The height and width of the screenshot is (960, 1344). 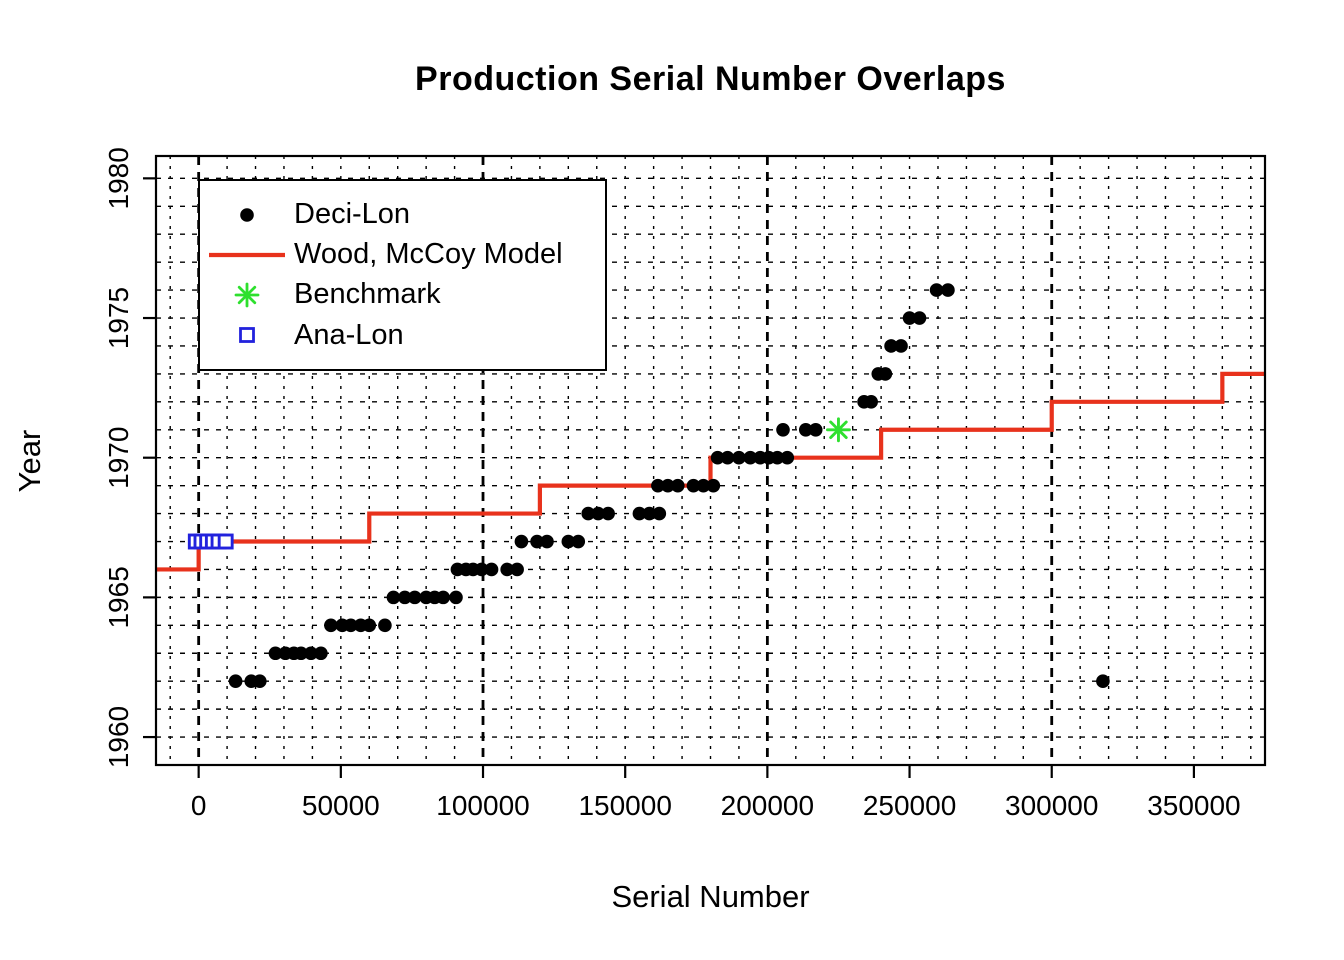 I want to click on legend-item-benchmark: Benchmark, so click(x=402, y=295).